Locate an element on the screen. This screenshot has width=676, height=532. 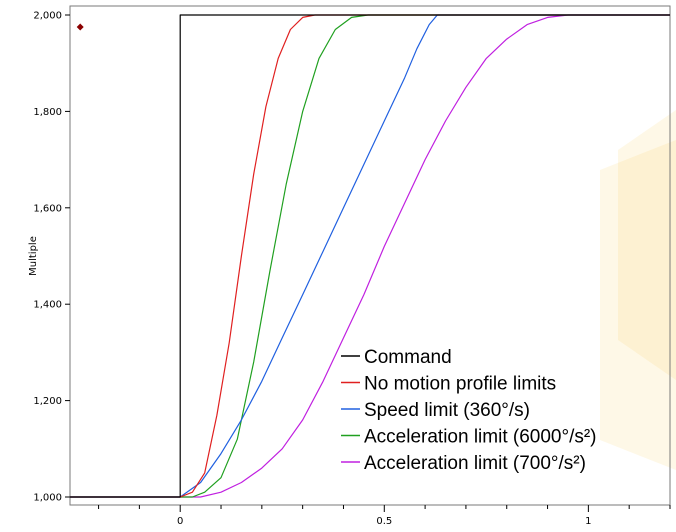
x-axis: 0 0.5 1 is located at coordinates (384, 516).